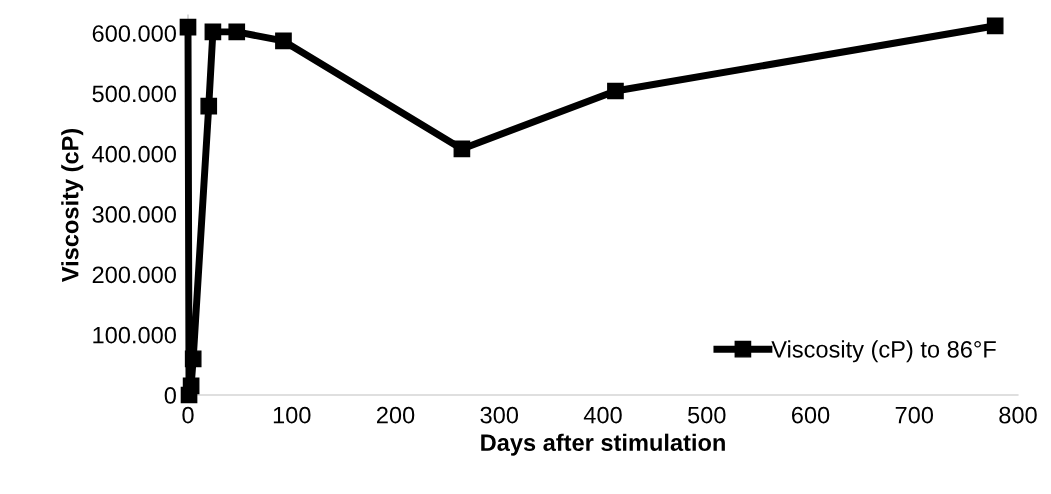 The image size is (1051, 494). Describe the element at coordinates (292, 415) in the screenshot. I see `x-tick-label: 100` at that location.